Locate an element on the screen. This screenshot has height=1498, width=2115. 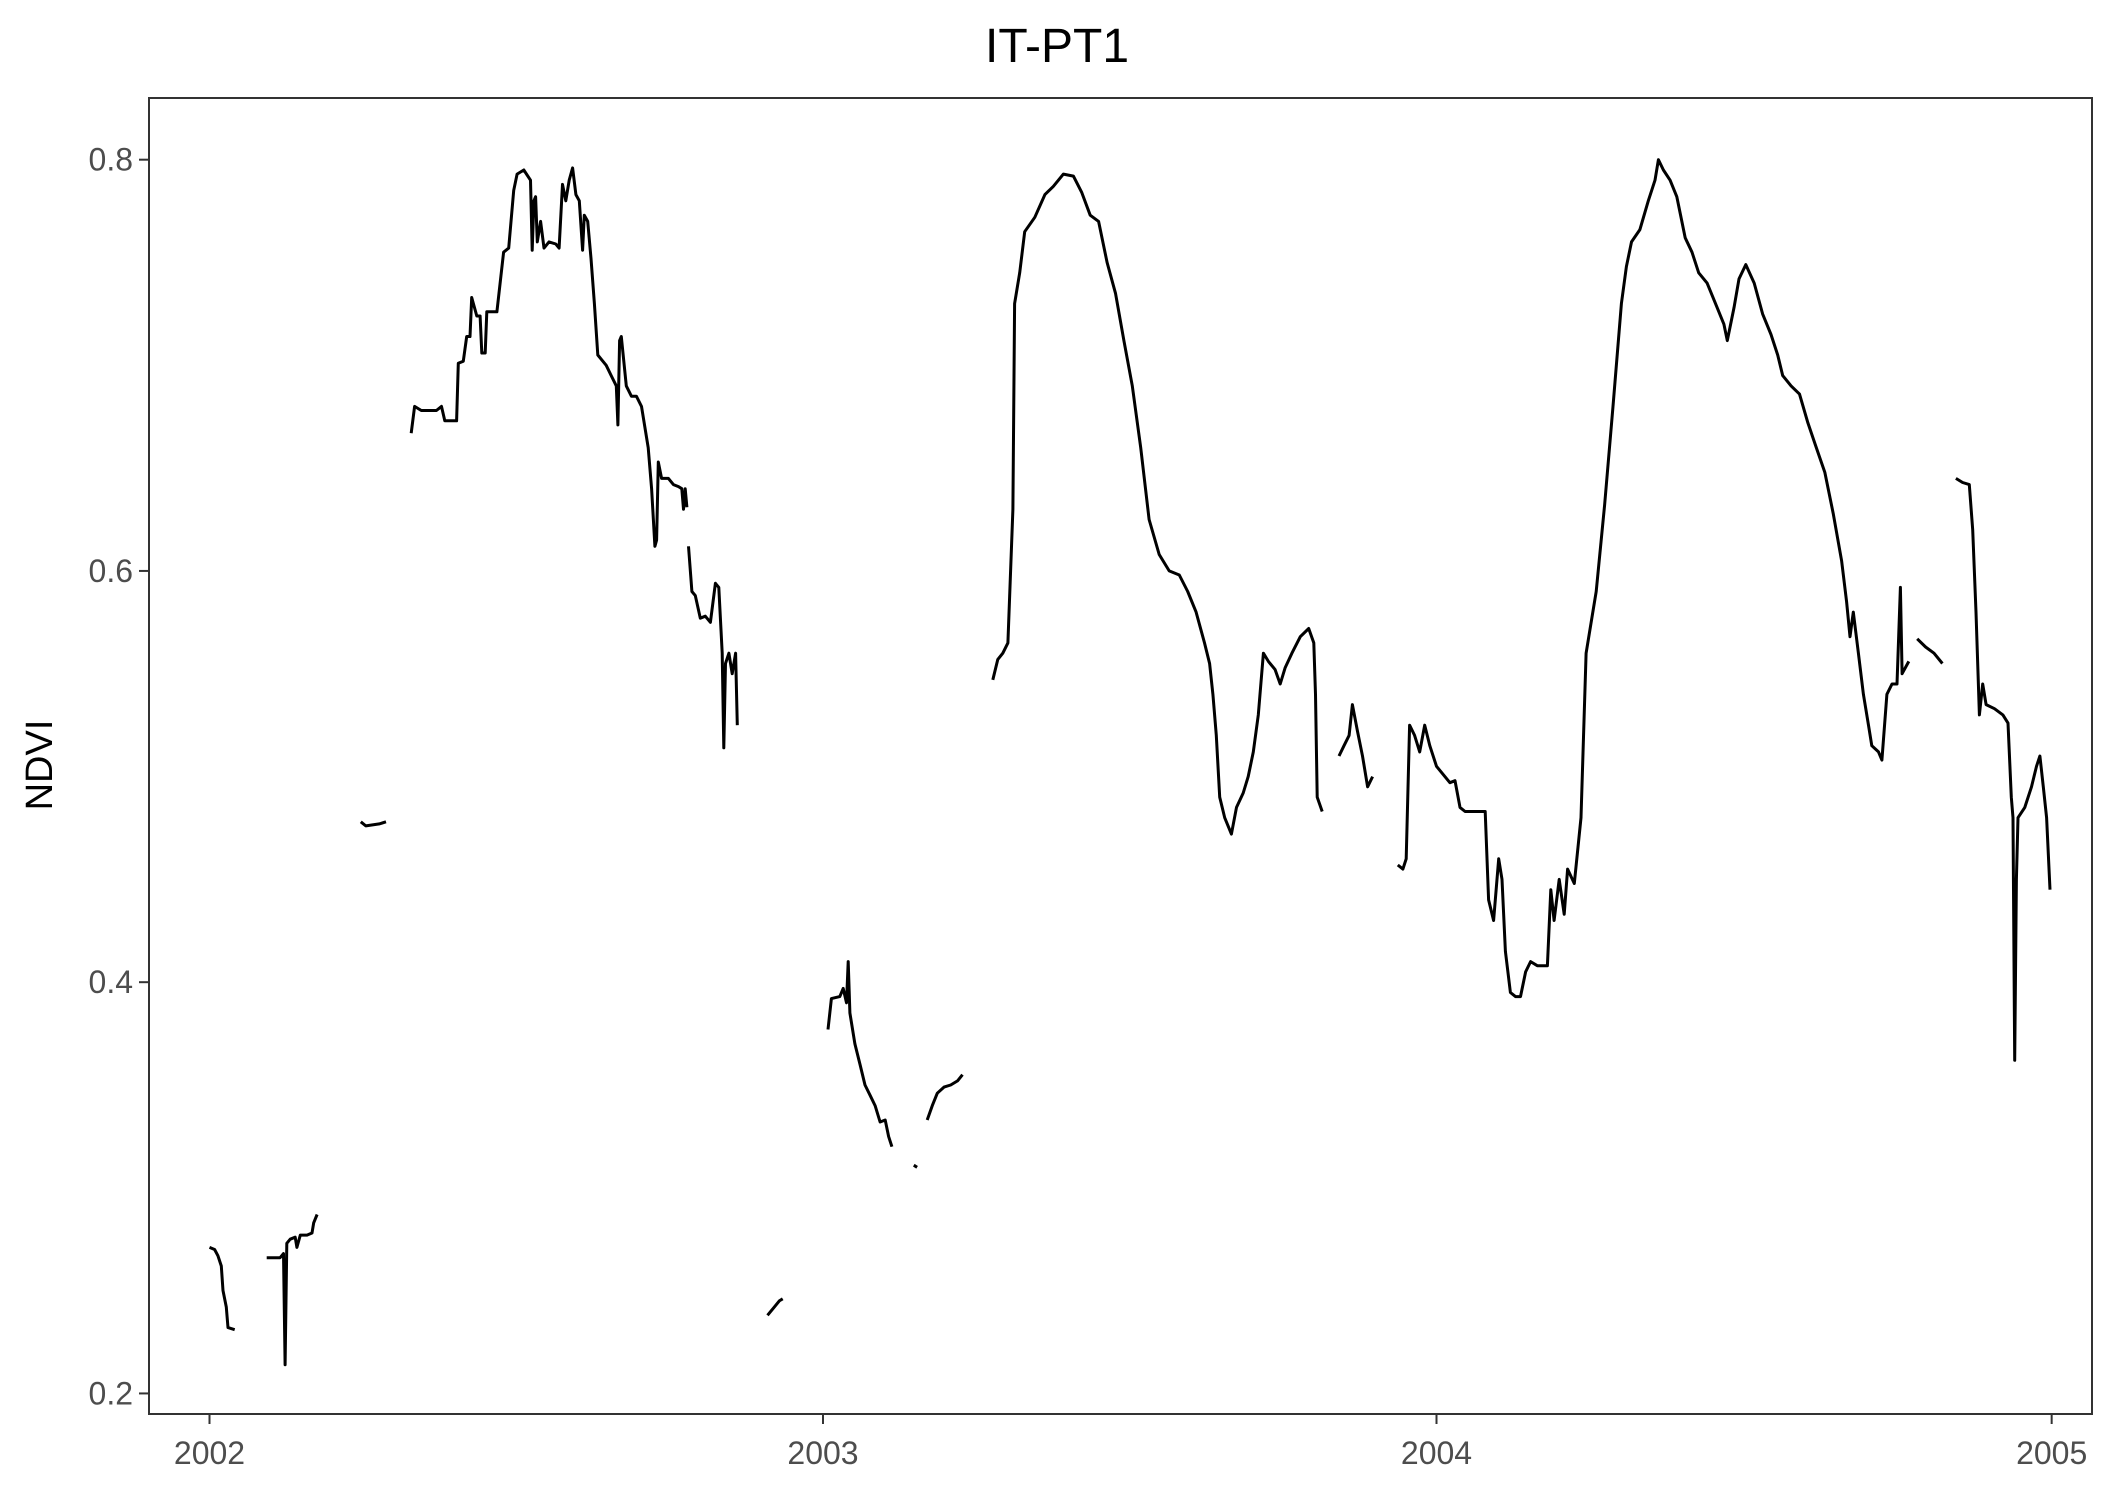
x-tick-label: 2002 is located at coordinates (209, 1453).